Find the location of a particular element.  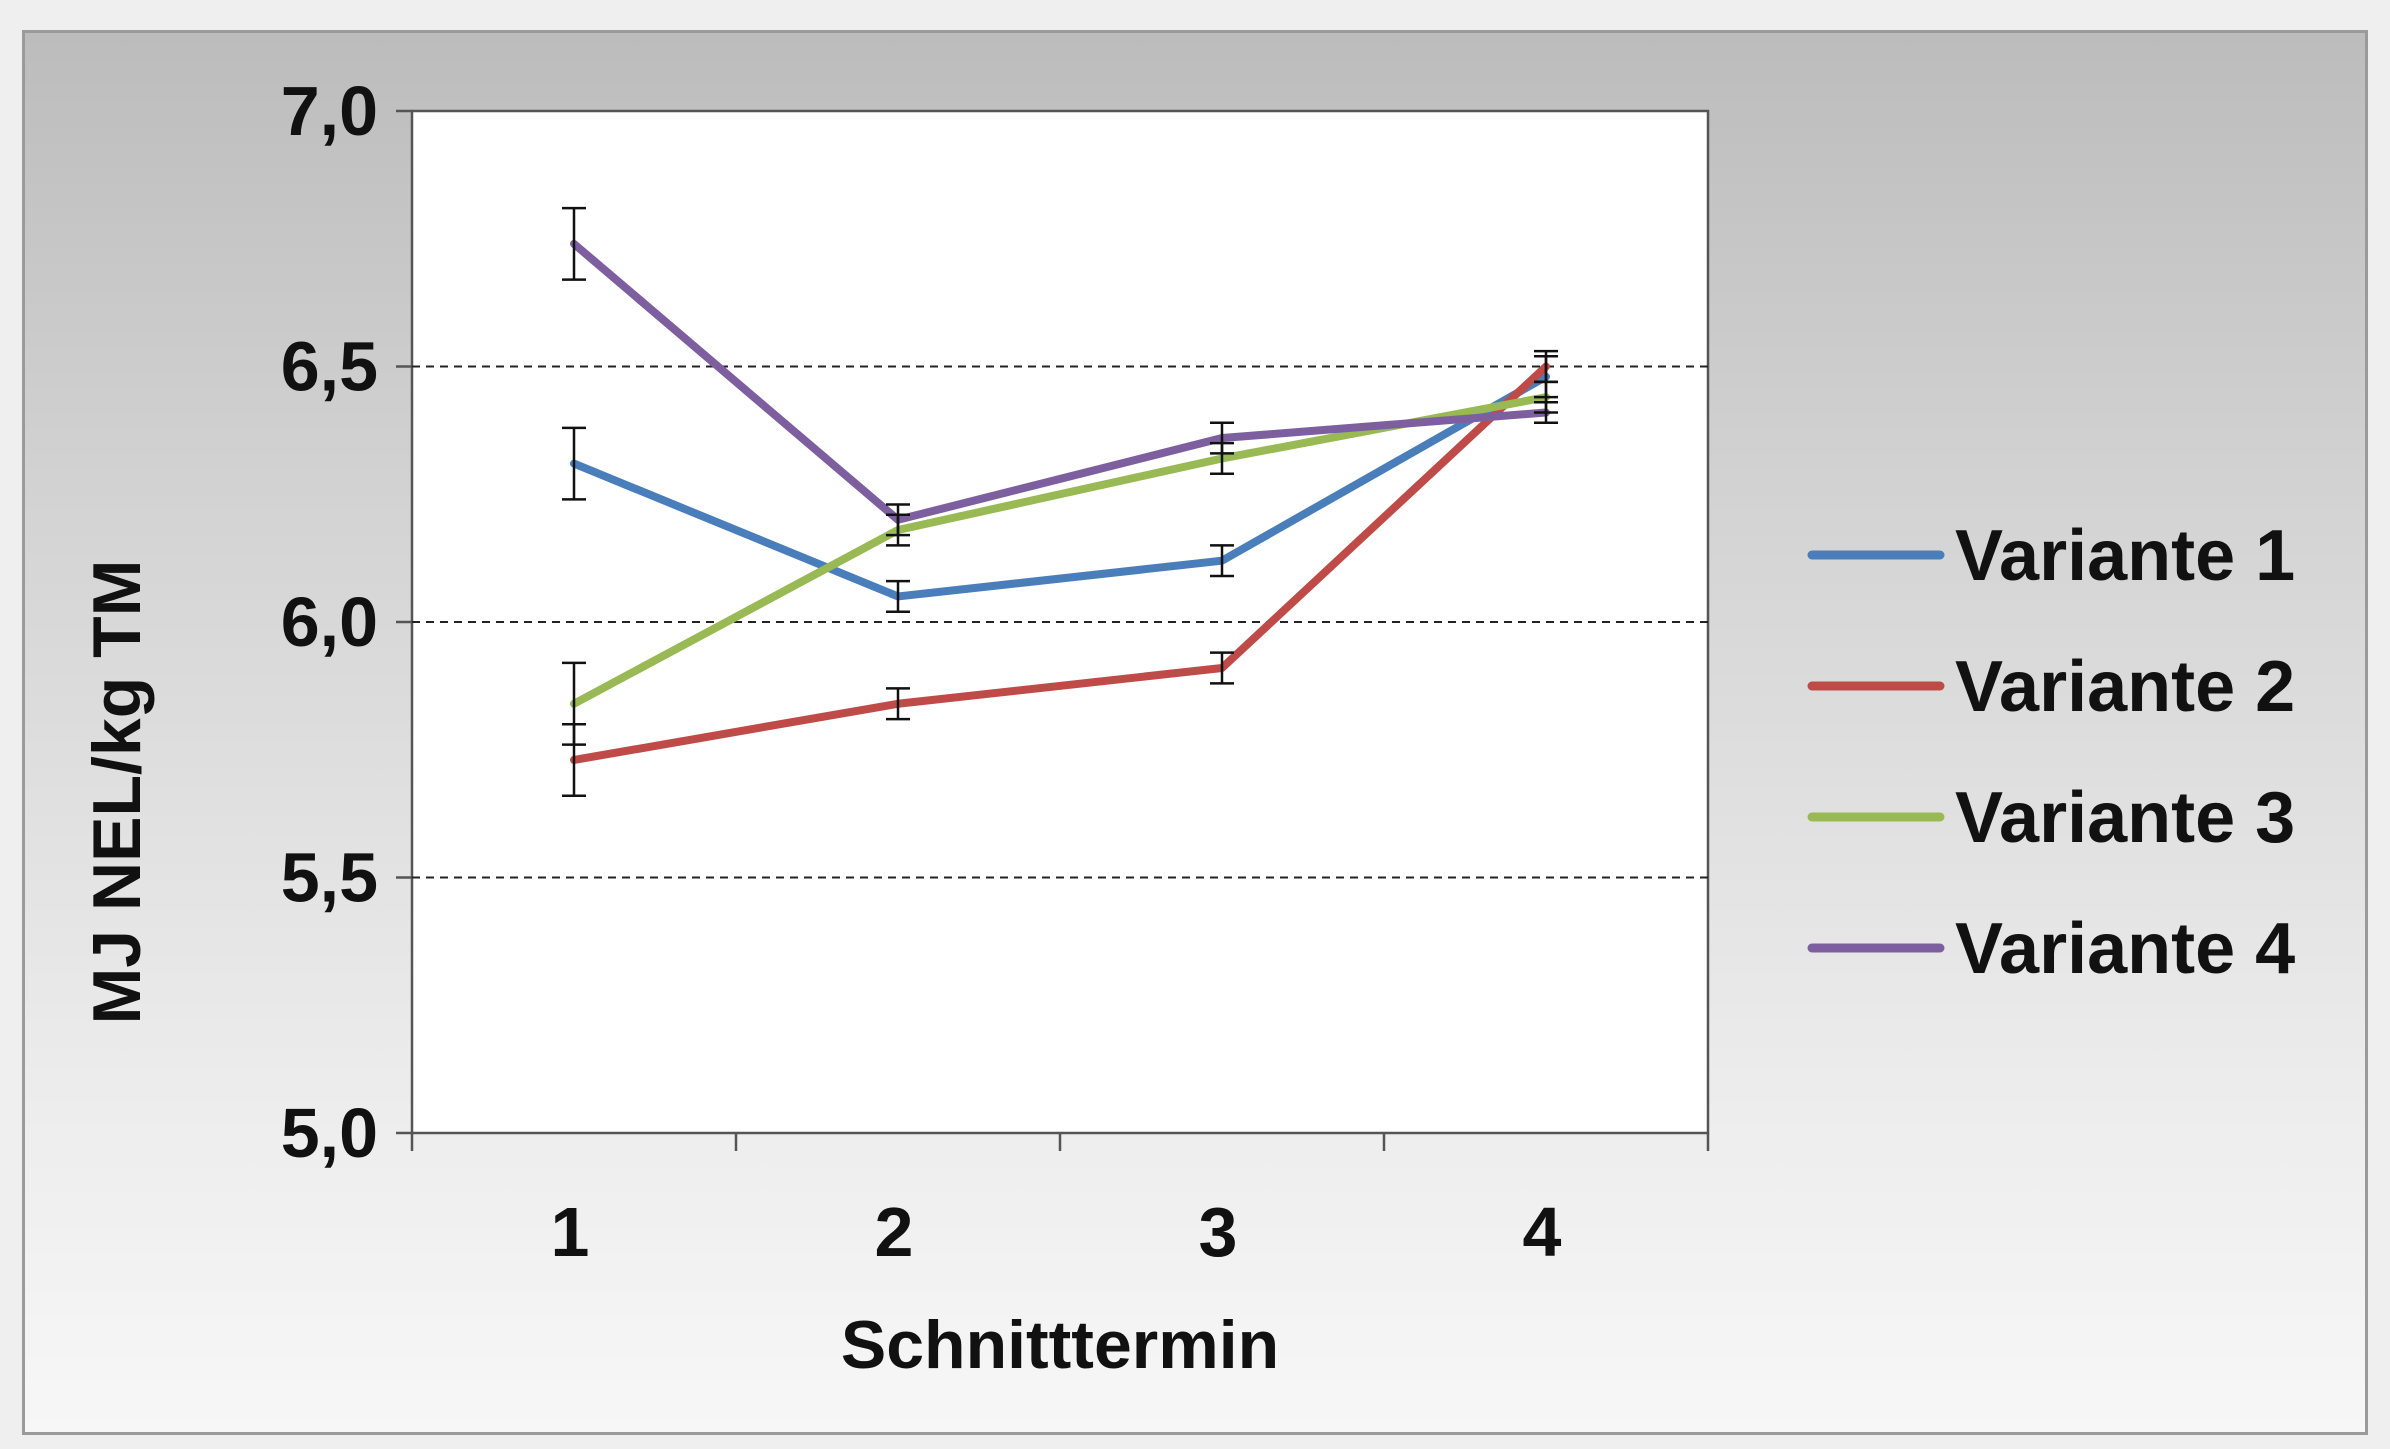

x-tick-label: 1 is located at coordinates (570, 1232).